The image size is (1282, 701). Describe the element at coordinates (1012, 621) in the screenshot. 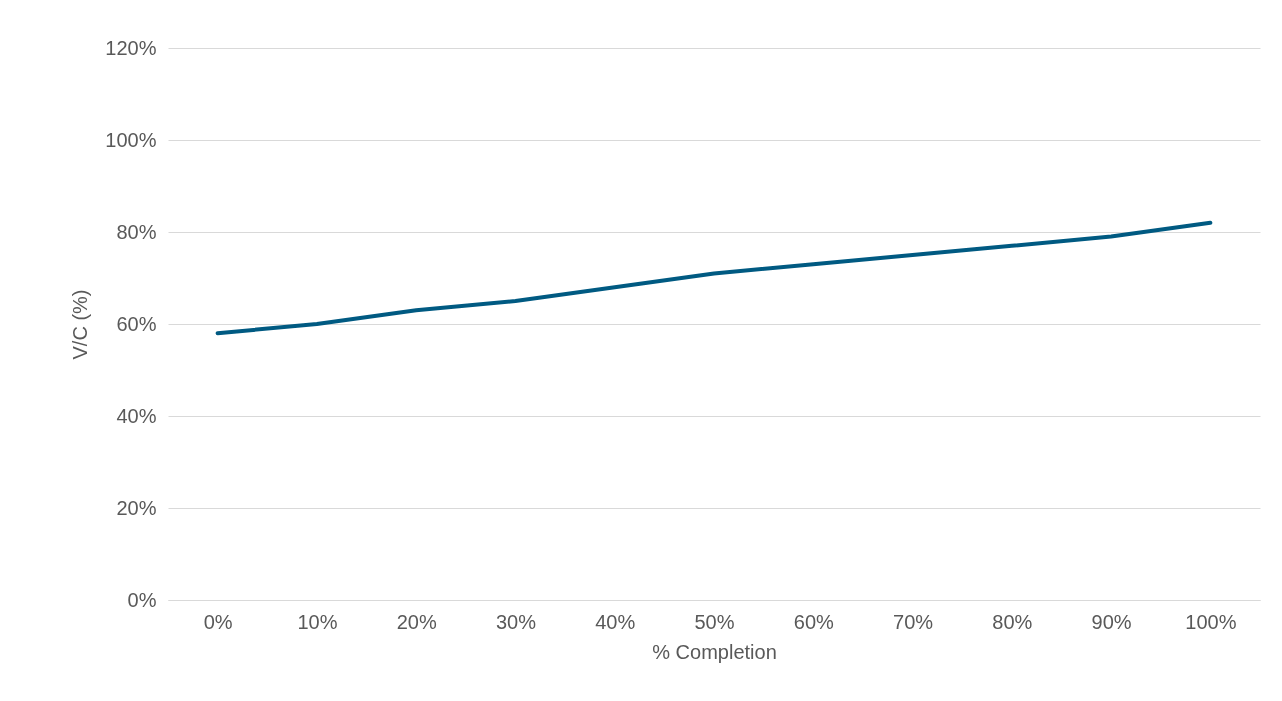

I see `x-tick-label: 80%` at that location.